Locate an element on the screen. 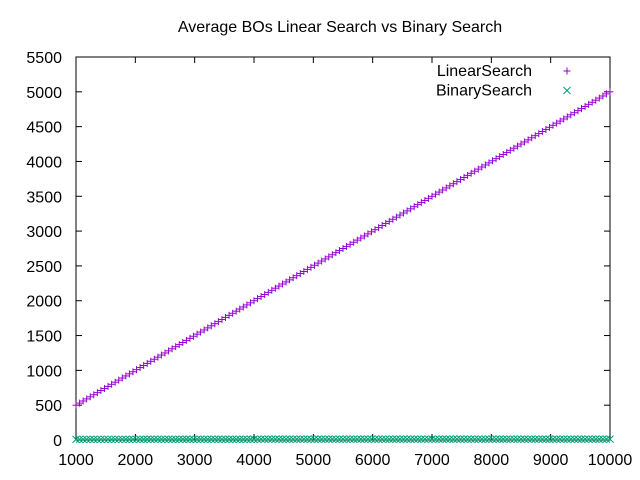 The height and width of the screenshot is (480, 640). x-tick-label: 9000 is located at coordinates (551, 460).